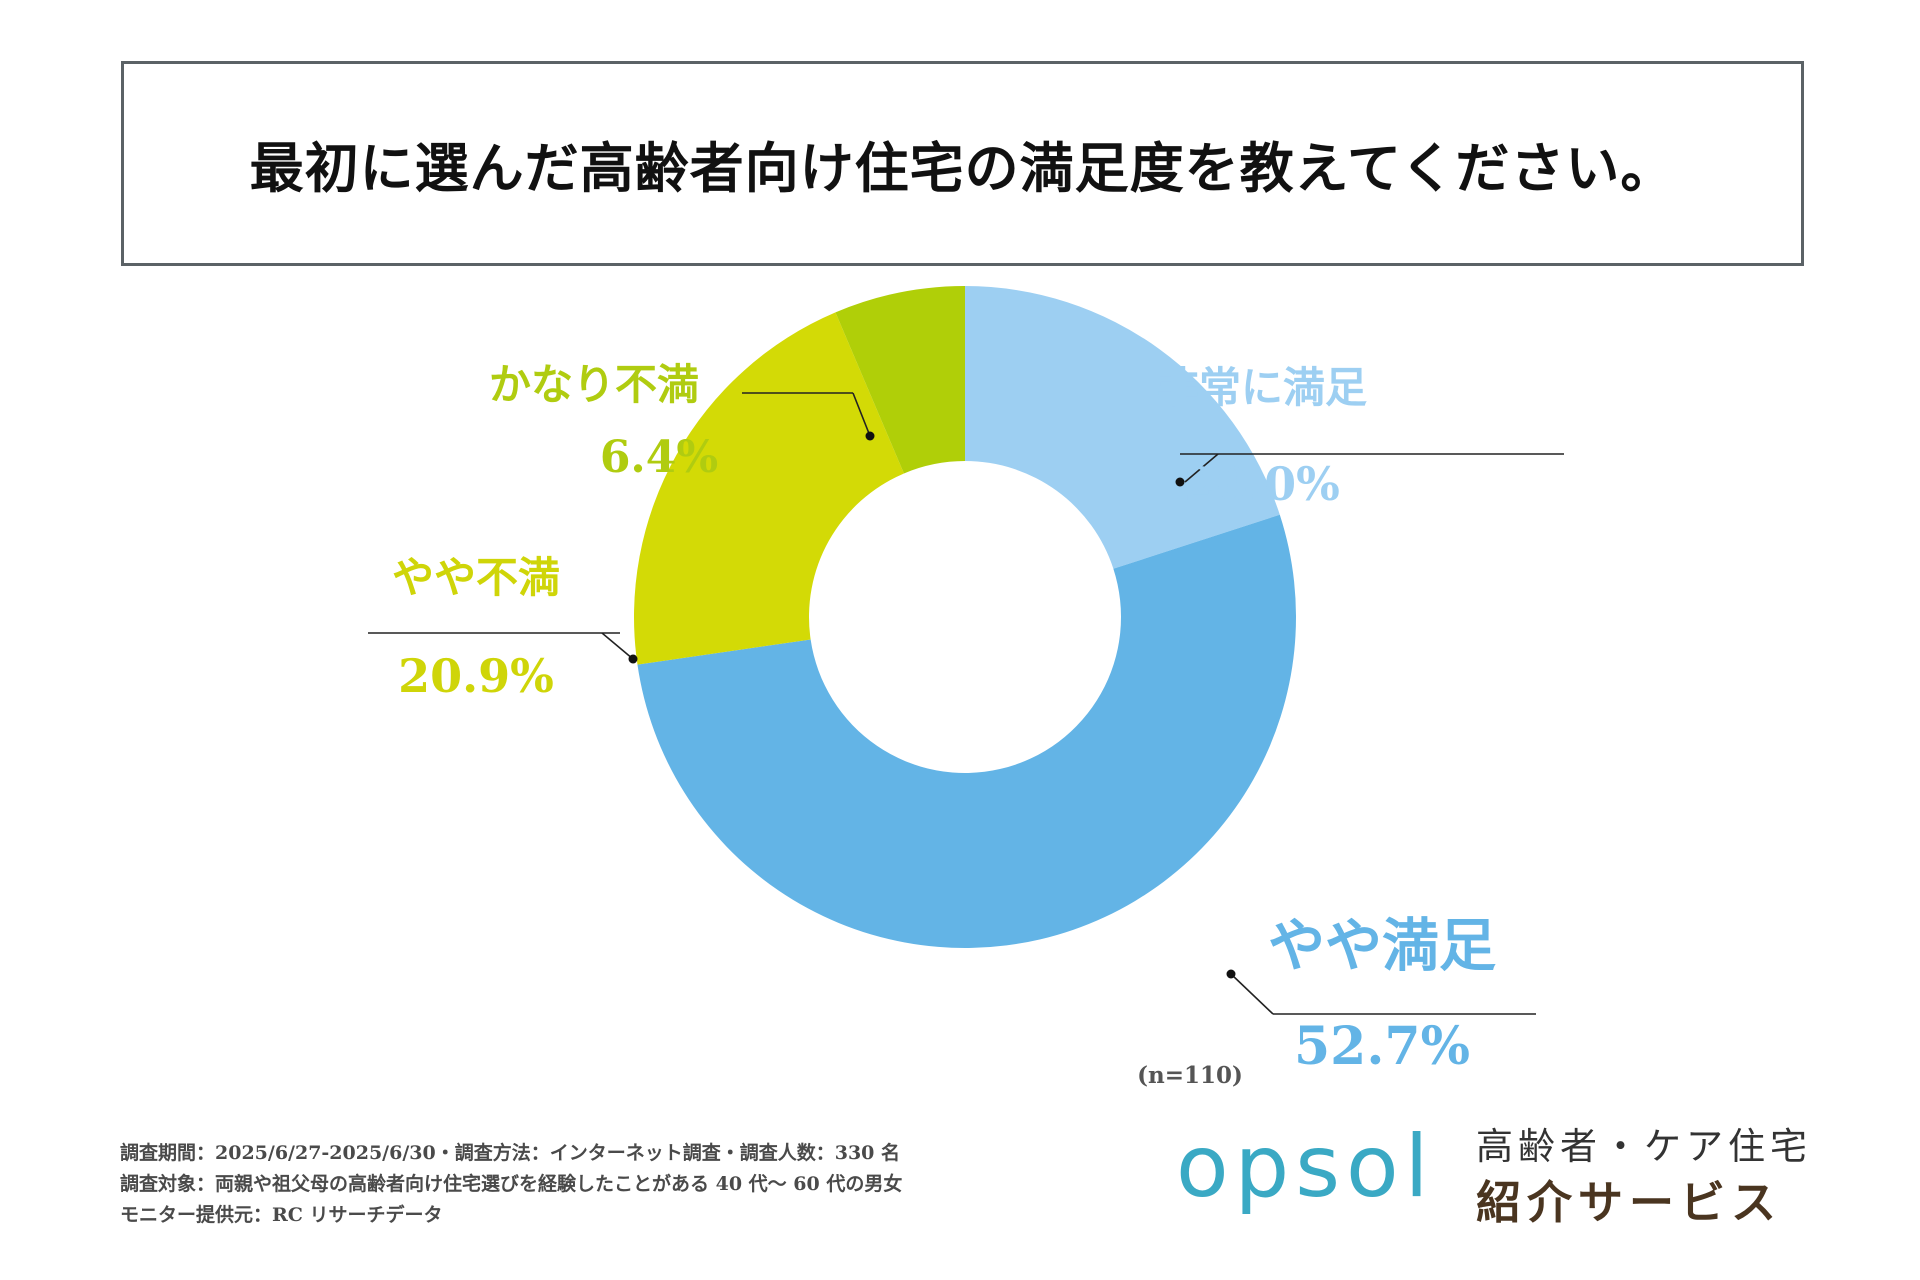  I want to click on slice-somewhat-satisfied, so click(967, 731).